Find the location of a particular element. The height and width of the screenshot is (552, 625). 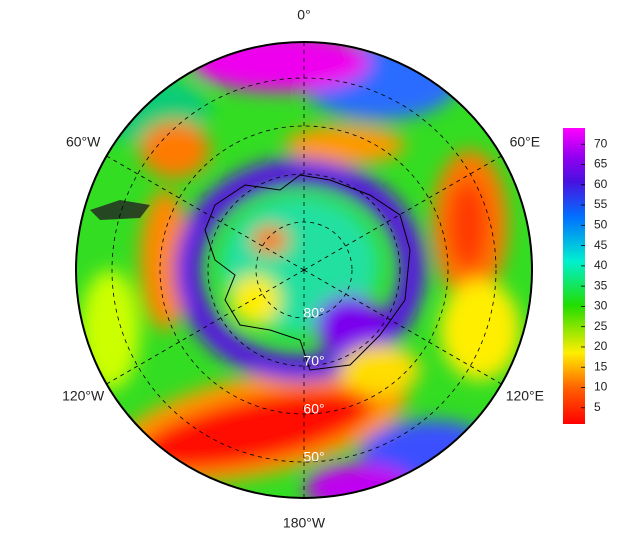

colorbar-tick-label: 5 is located at coordinates (597, 407).